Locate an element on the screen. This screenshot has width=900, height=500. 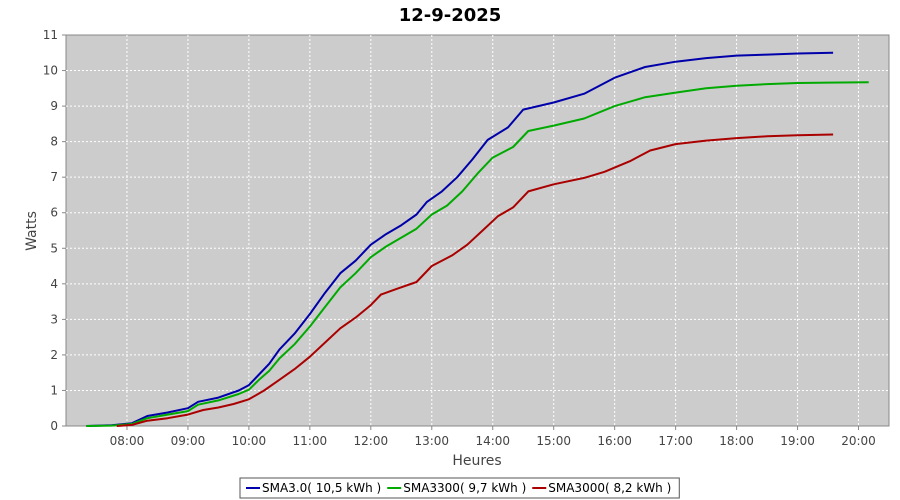
x-tick-label: 19:00 is located at coordinates (797, 441).